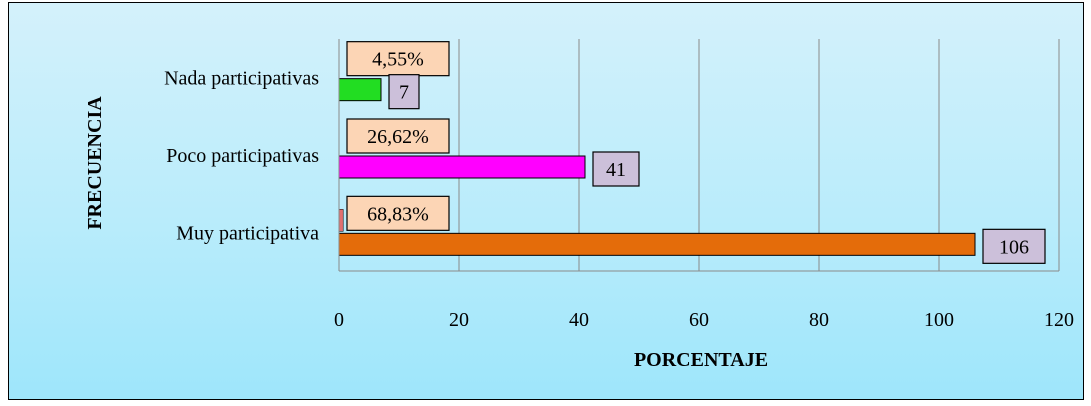 The width and height of the screenshot is (1091, 406). I want to click on data-label: 41, so click(616, 170).